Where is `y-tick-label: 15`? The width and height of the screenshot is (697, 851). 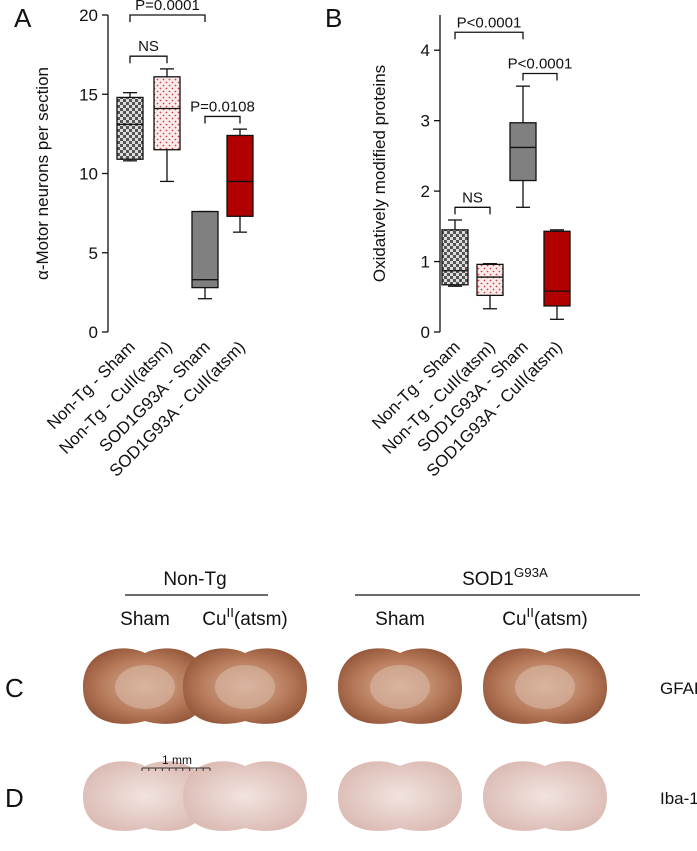
y-tick-label: 15 is located at coordinates (88, 94).